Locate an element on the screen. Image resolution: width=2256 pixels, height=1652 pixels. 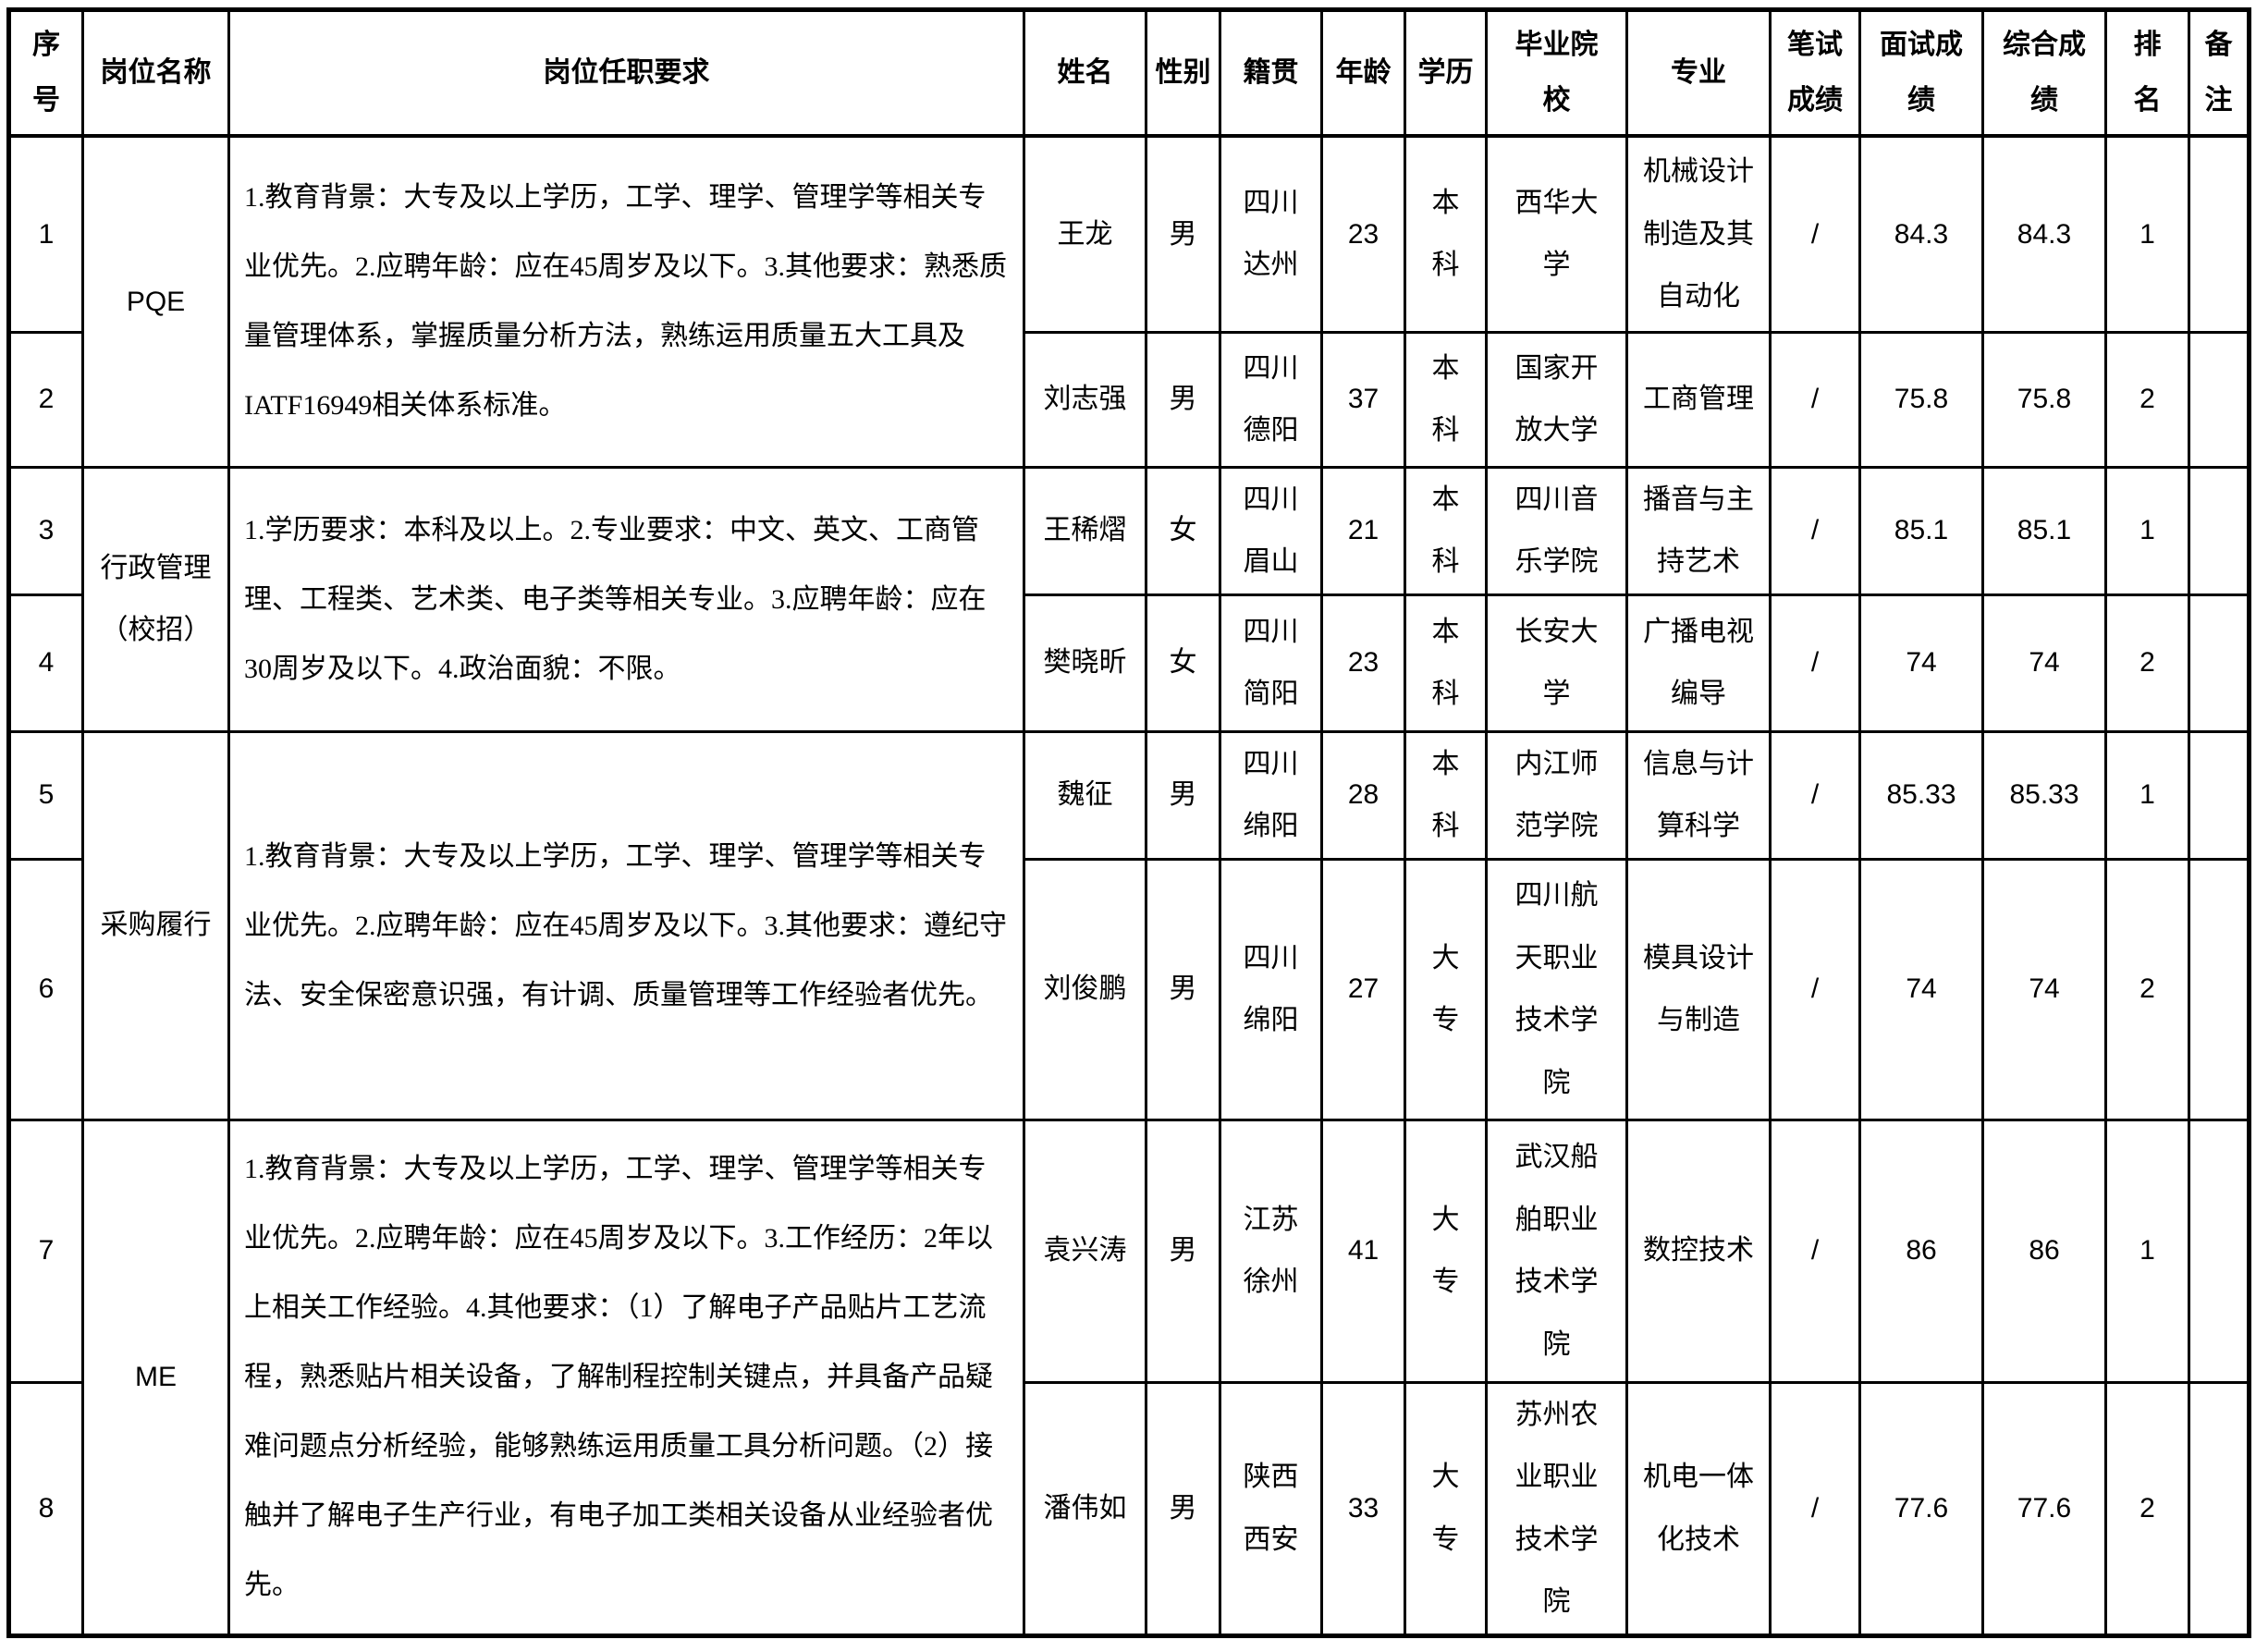
col-header-name: 姓名 is located at coordinates (1085, 73).